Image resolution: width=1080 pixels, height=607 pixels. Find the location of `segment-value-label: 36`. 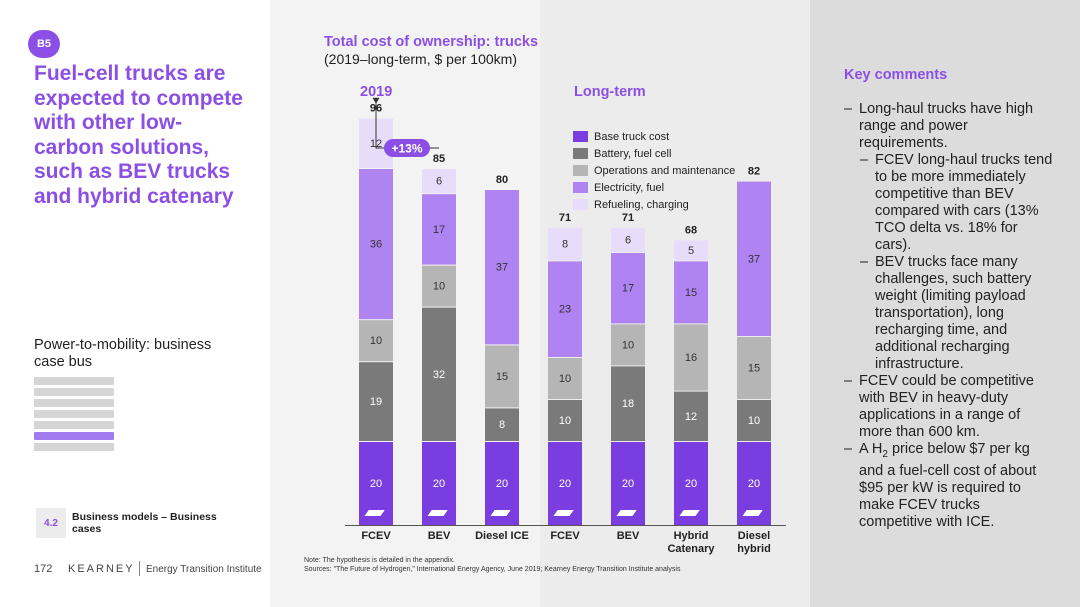

segment-value-label: 36 is located at coordinates (376, 245).